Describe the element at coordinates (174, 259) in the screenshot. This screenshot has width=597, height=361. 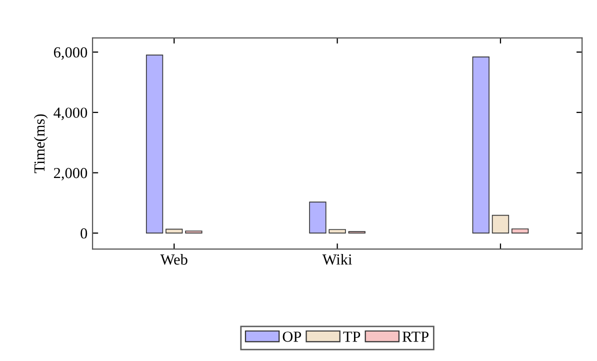
I see `x-tick-label: Web` at that location.